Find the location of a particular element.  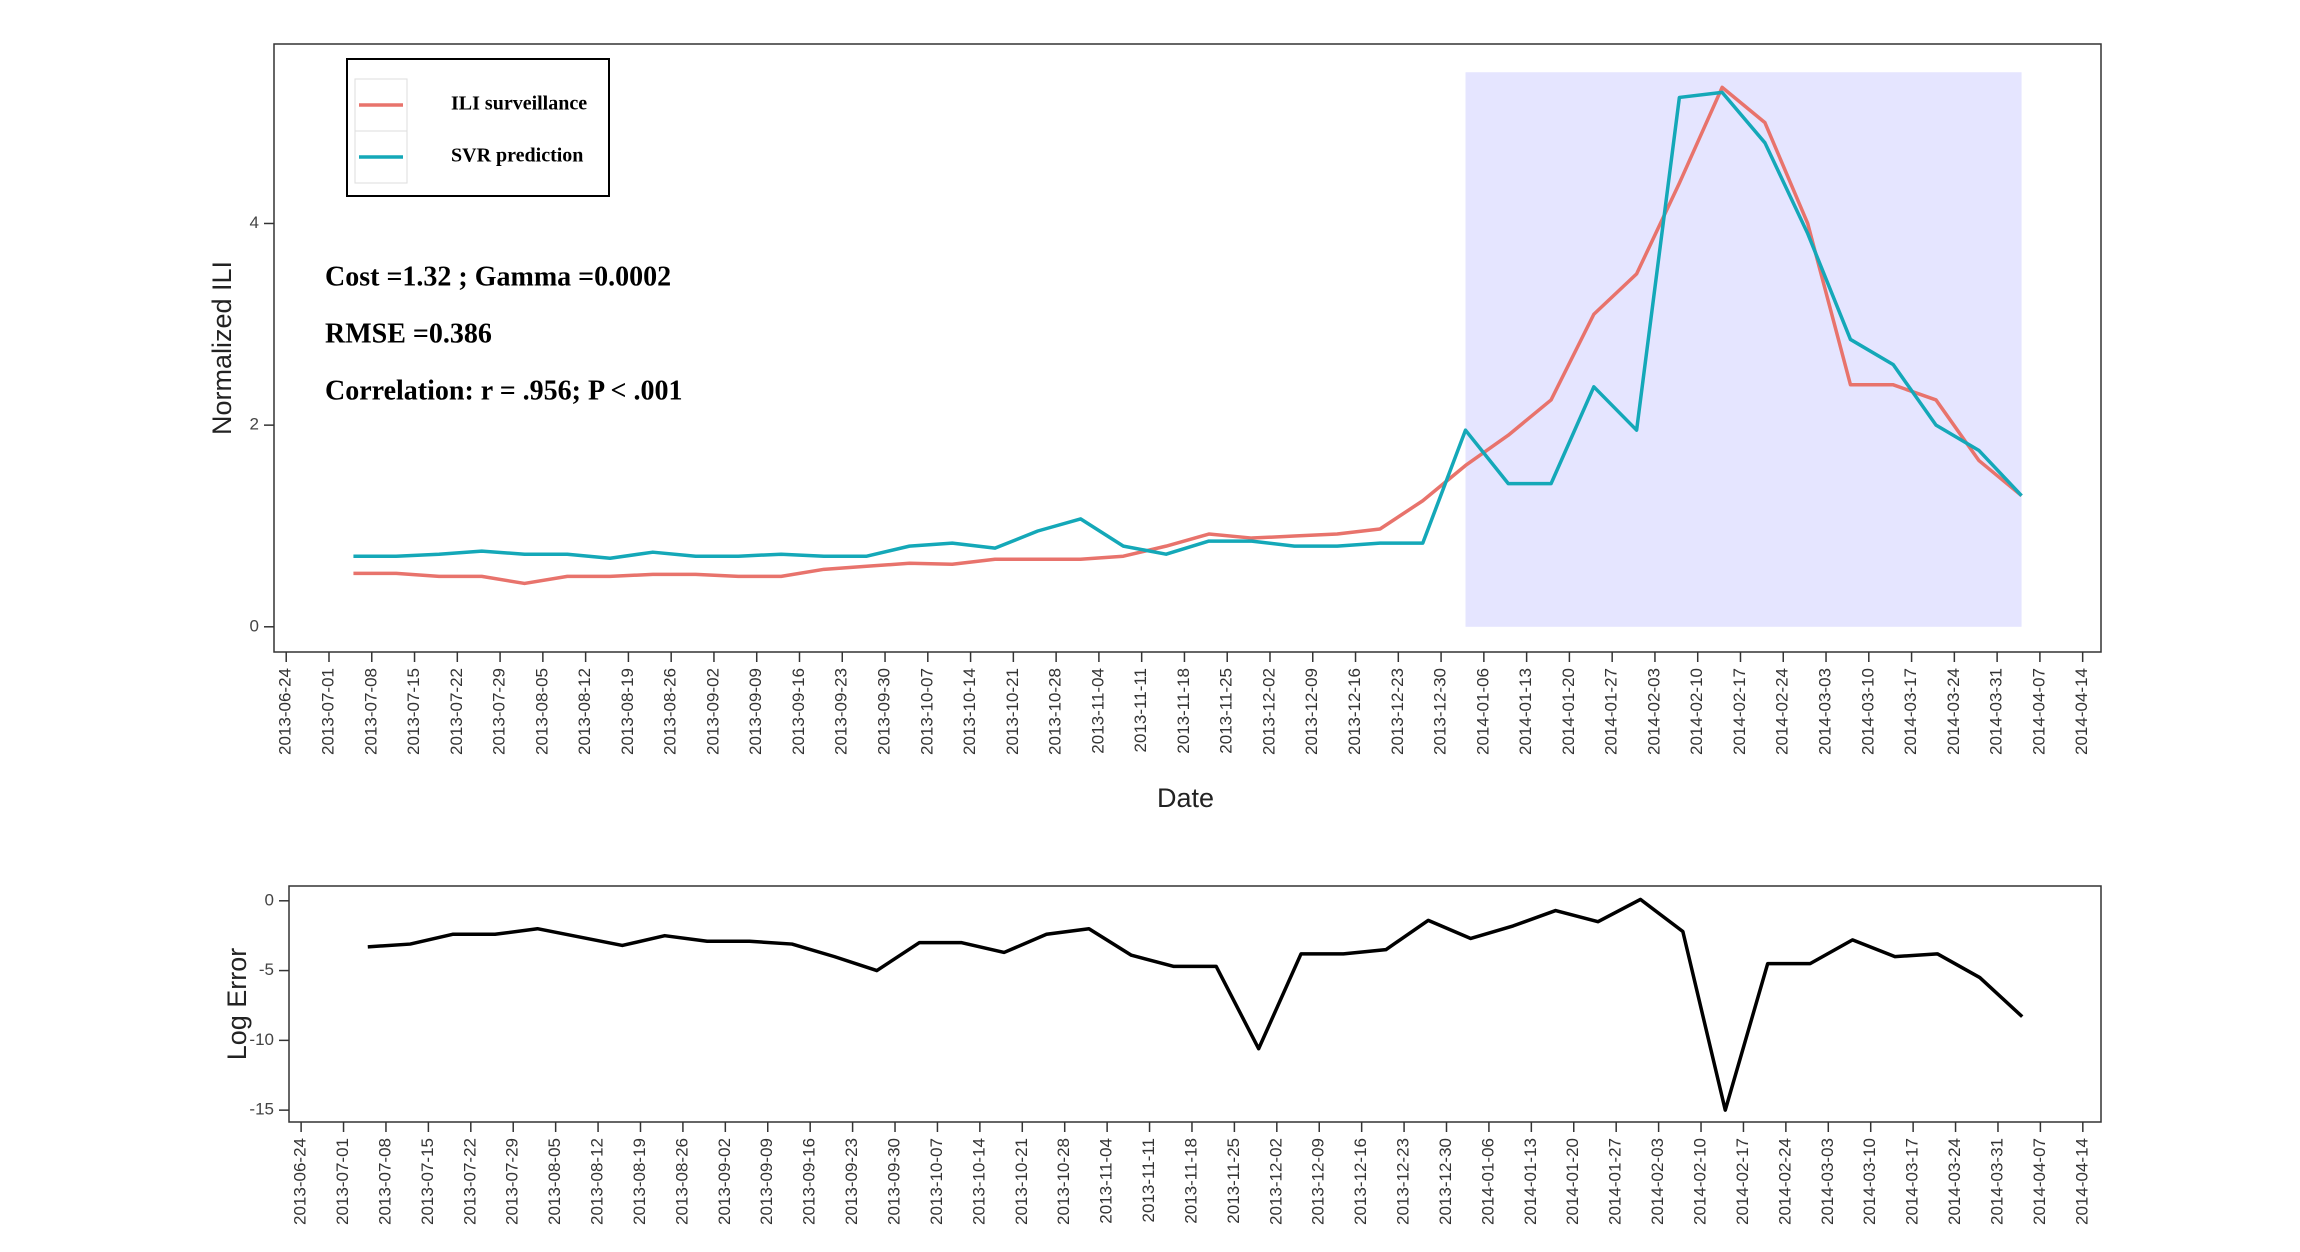

x-tick-label: 2013-12-16 is located at coordinates (1354, 711).